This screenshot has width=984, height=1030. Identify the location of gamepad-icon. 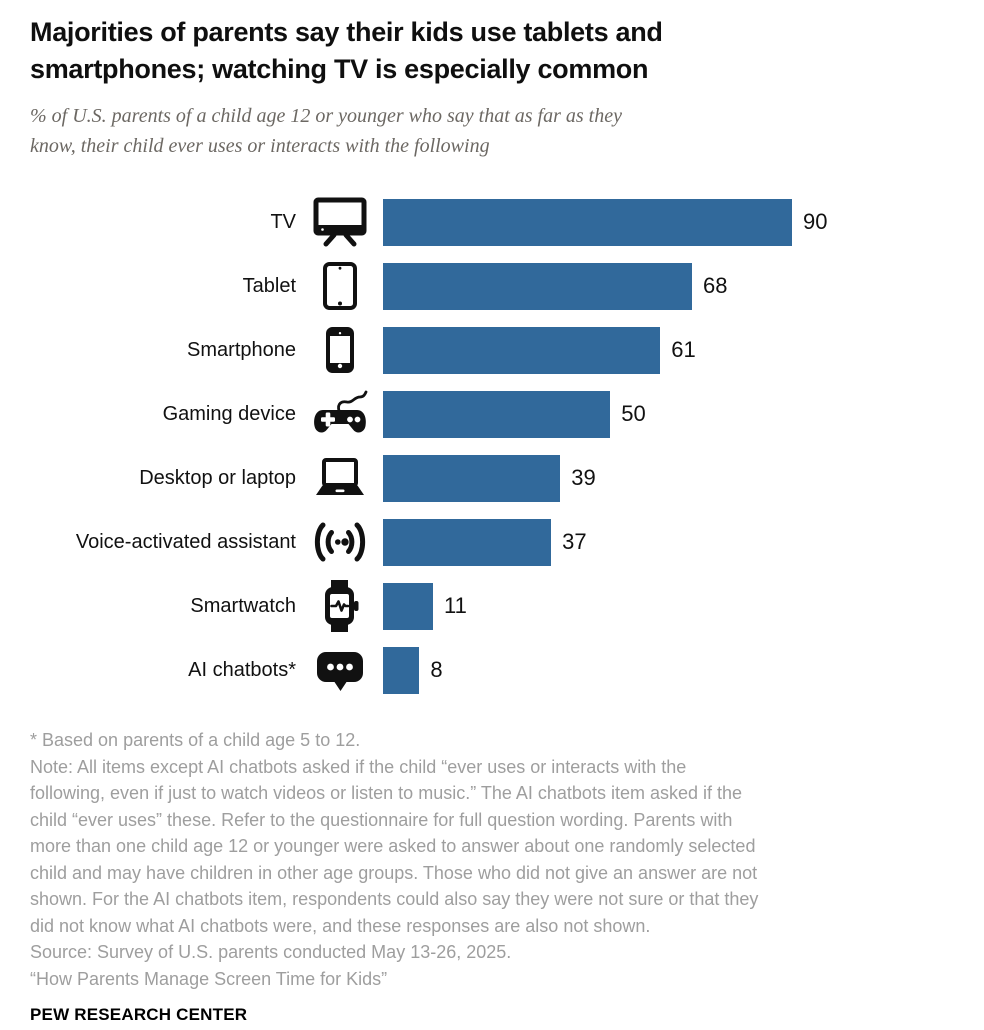
(339, 414).